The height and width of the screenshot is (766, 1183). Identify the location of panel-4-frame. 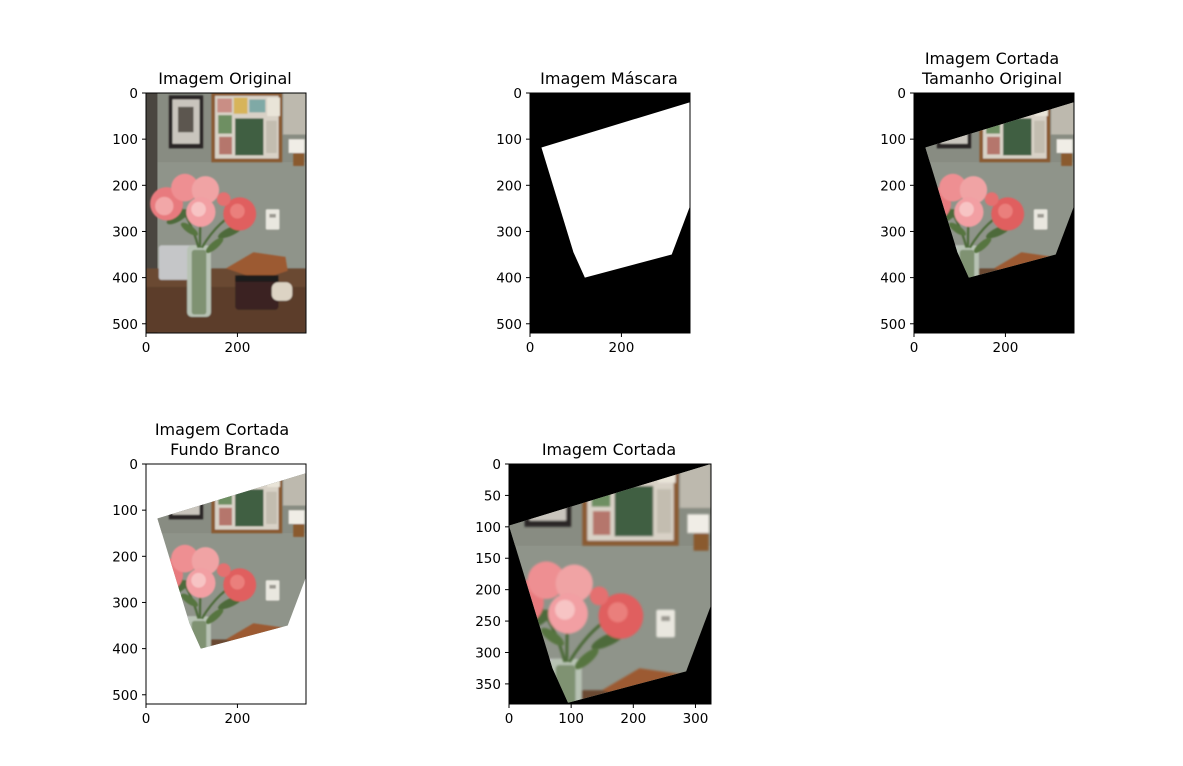
(226, 584).